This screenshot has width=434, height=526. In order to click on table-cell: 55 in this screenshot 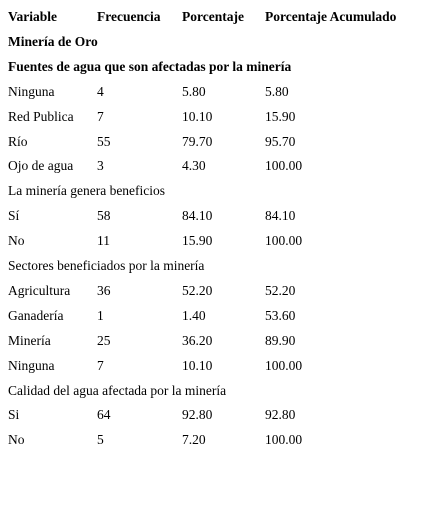, I will do `click(104, 141)`.